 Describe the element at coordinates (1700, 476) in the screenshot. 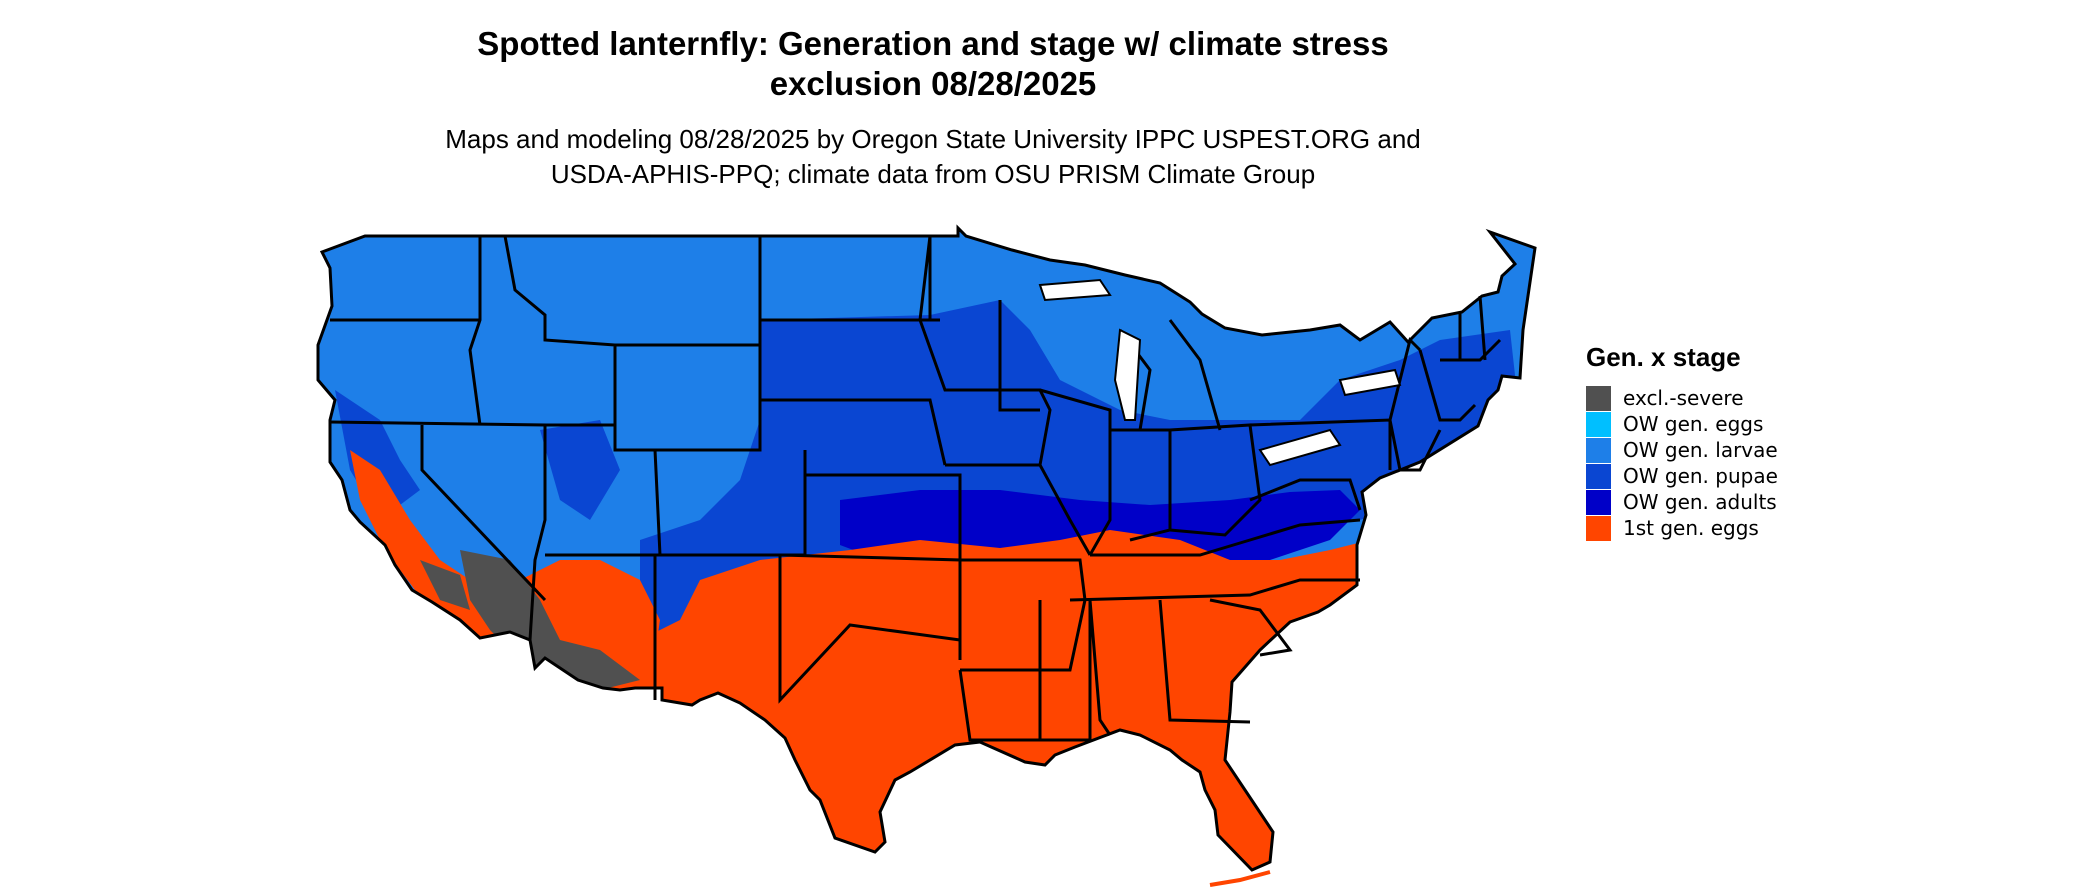

I see `legend-label: OW gen. pupae` at that location.